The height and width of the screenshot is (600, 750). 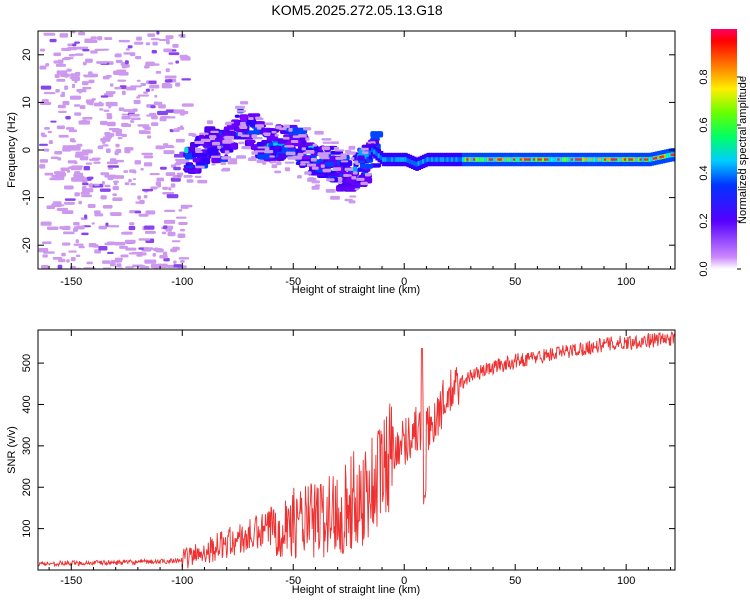 What do you see at coordinates (356, 590) in the screenshot?
I see `snr-xlabel: Height of straight line (km)` at bounding box center [356, 590].